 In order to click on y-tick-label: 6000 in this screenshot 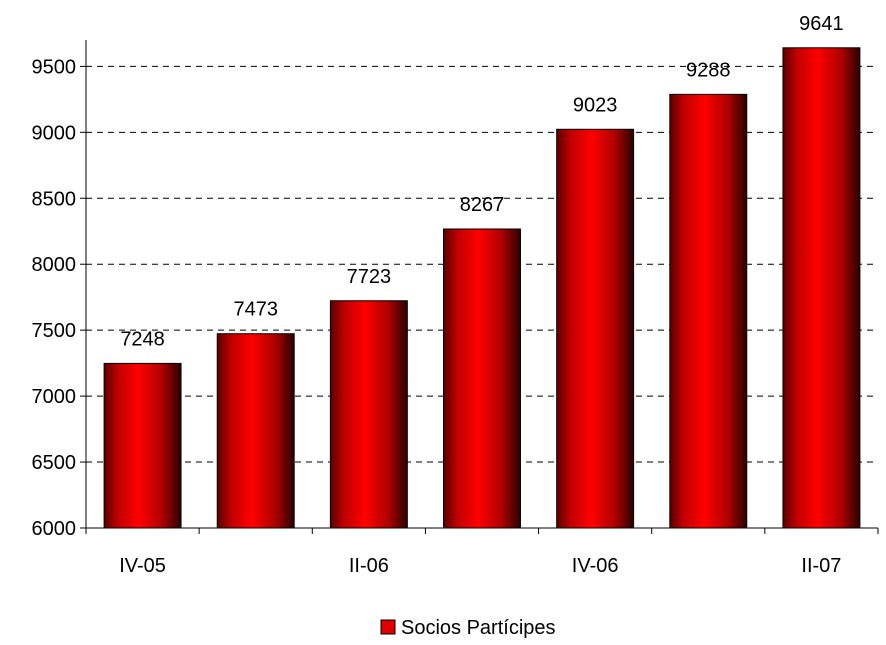, I will do `click(54, 529)`.